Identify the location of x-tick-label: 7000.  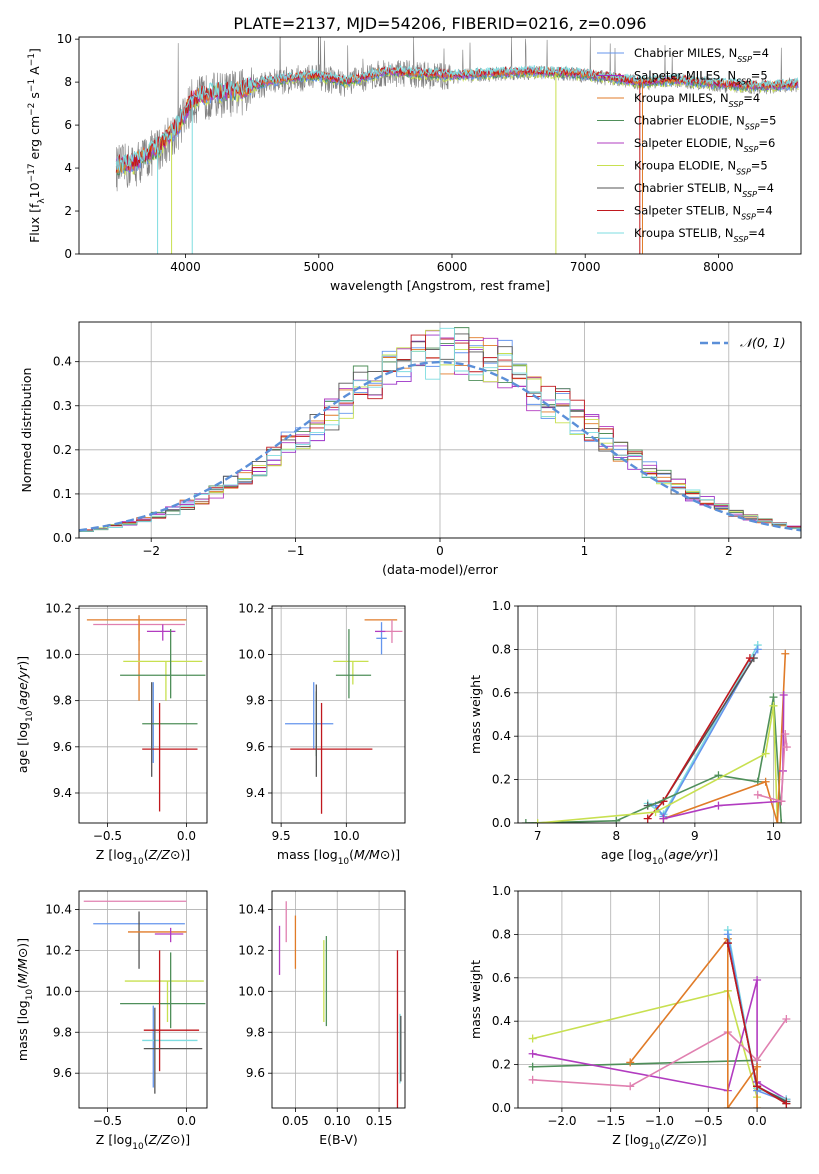
(585, 267).